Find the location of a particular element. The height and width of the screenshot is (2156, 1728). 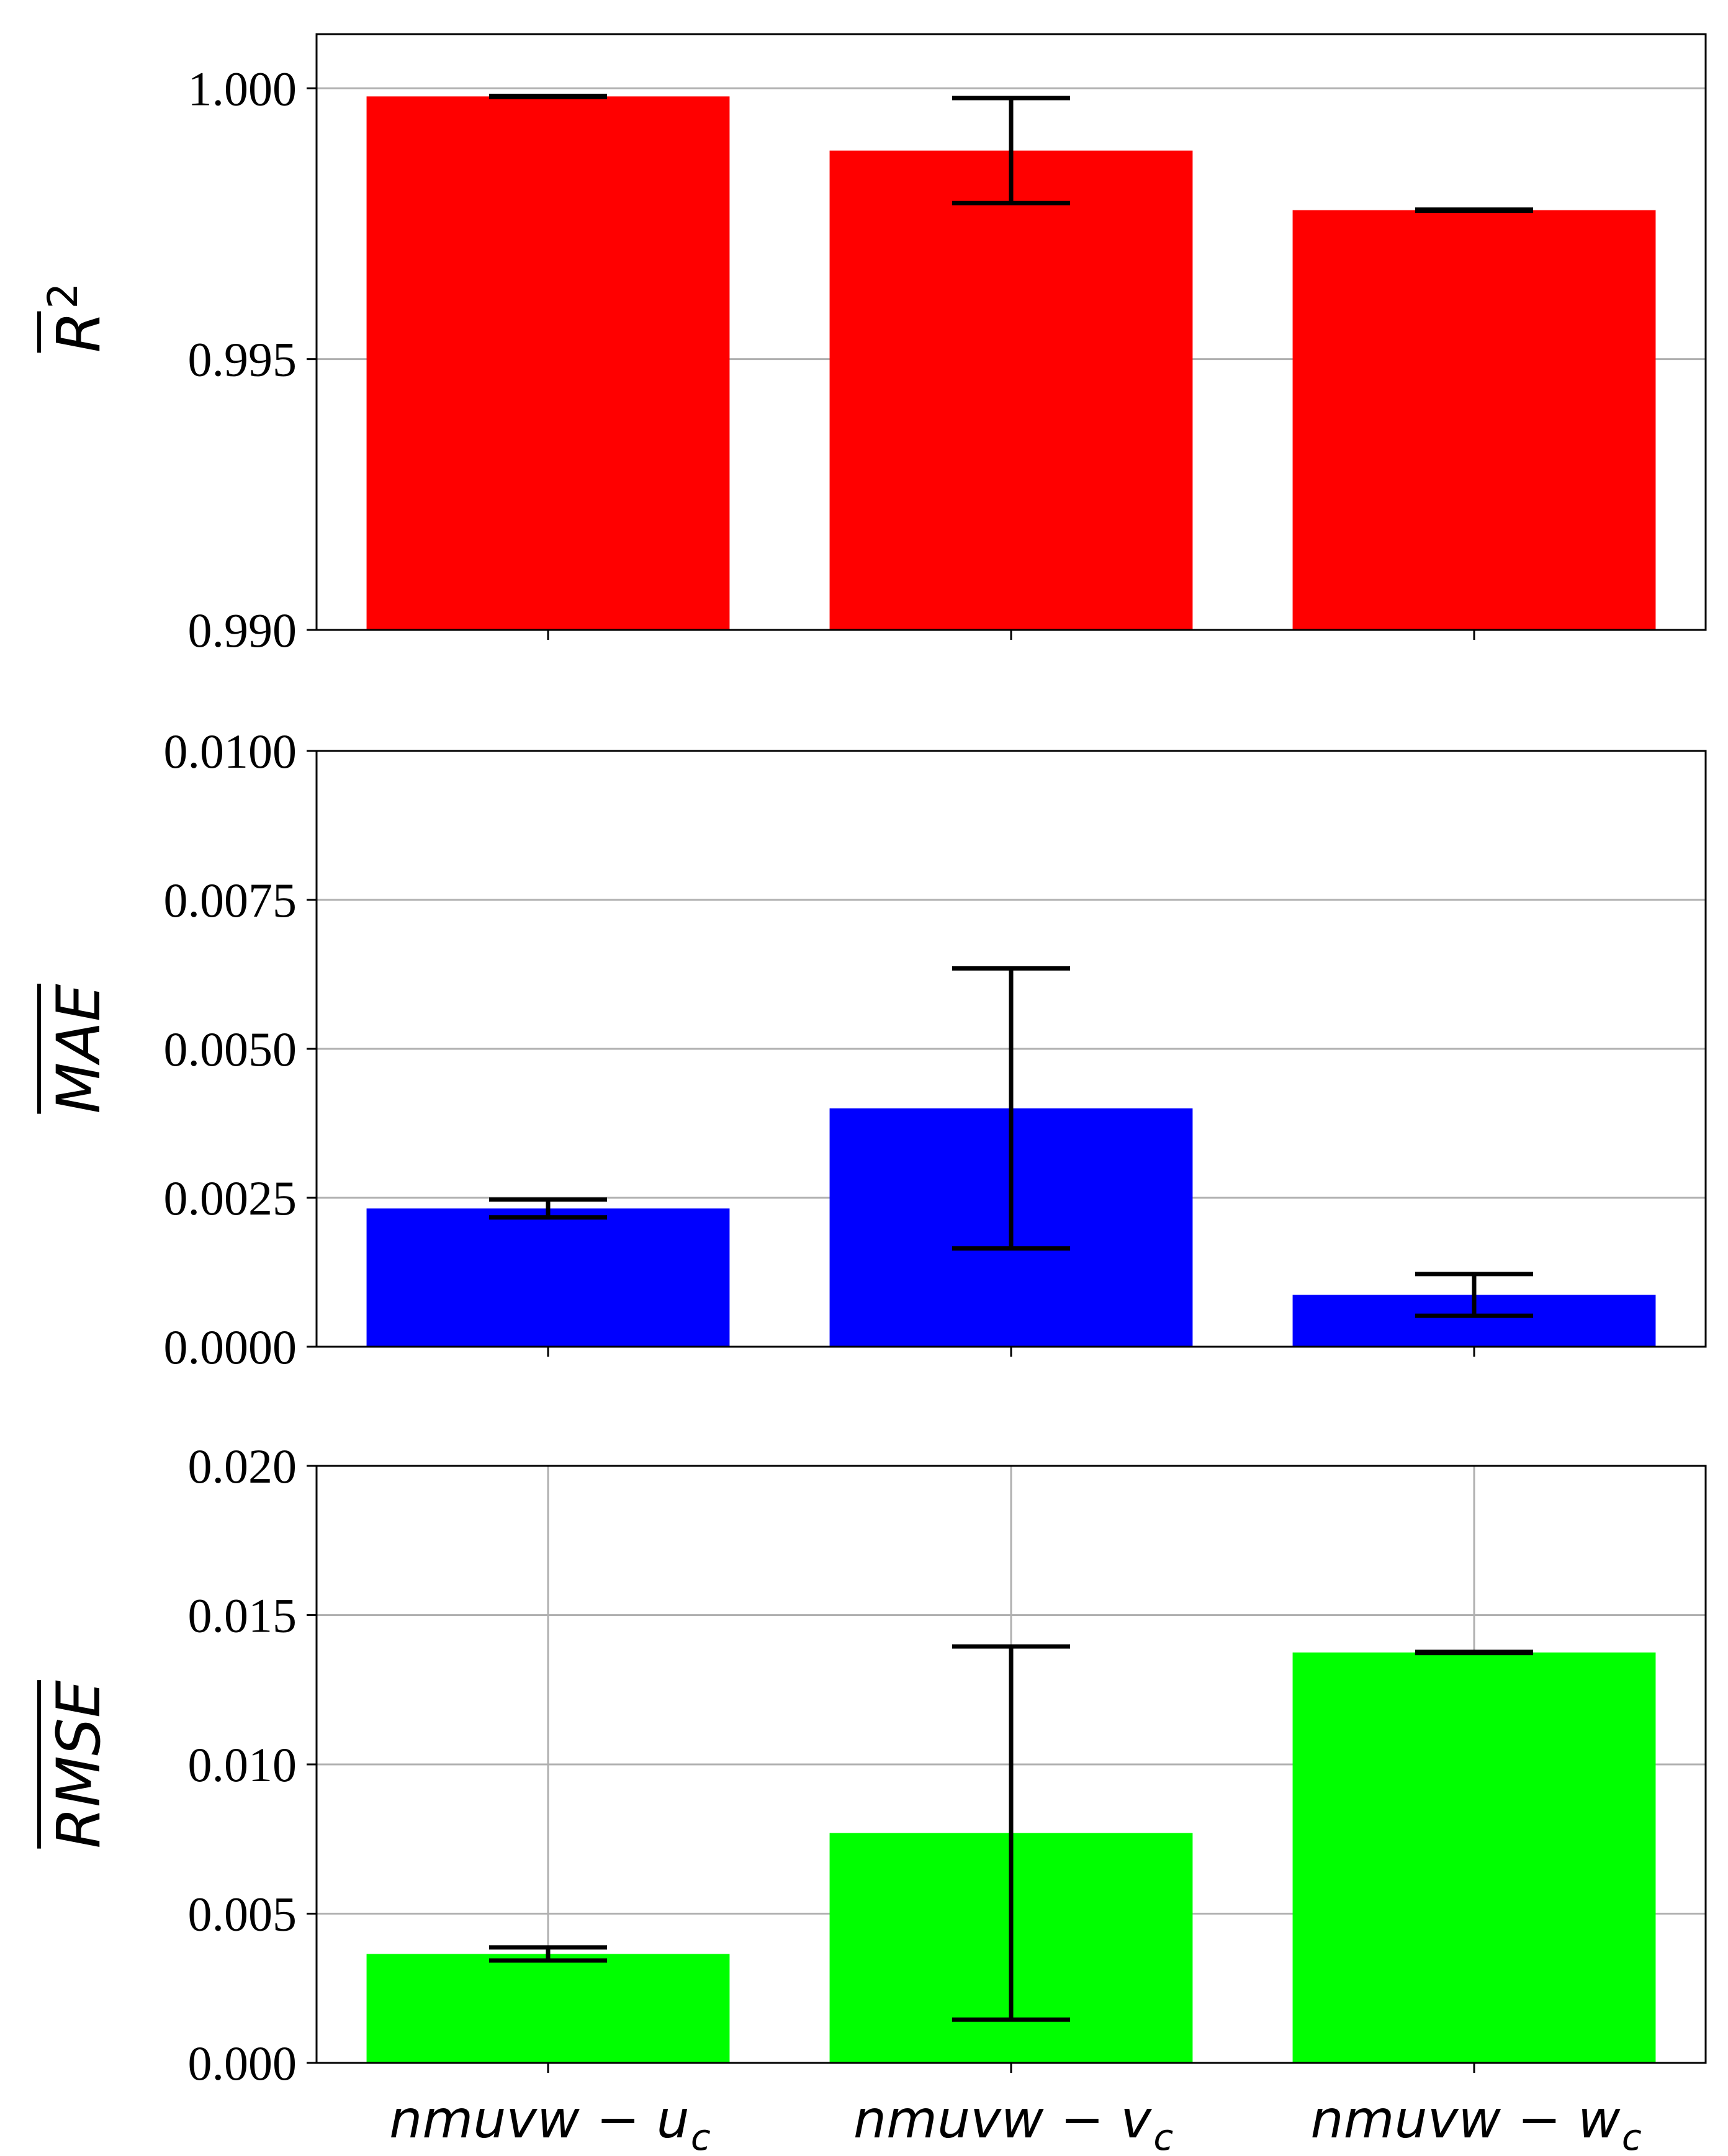

y-axis-label-text: RMSE is located at coordinates (79, 1764).